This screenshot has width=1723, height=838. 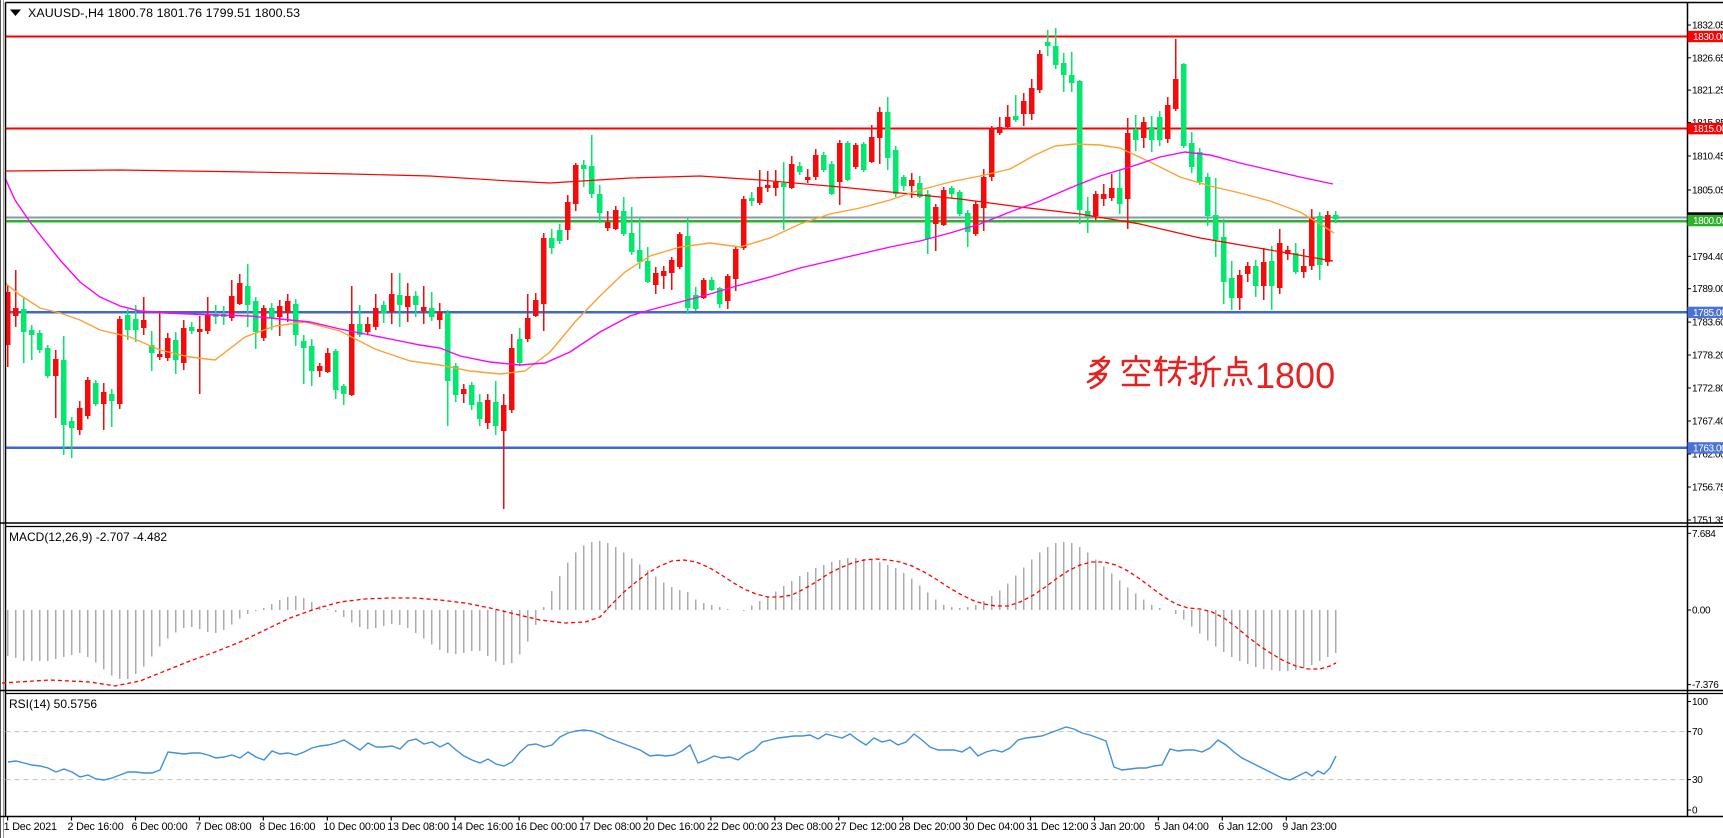 I want to click on svg-text: 1783.60, so click(x=1707, y=323).